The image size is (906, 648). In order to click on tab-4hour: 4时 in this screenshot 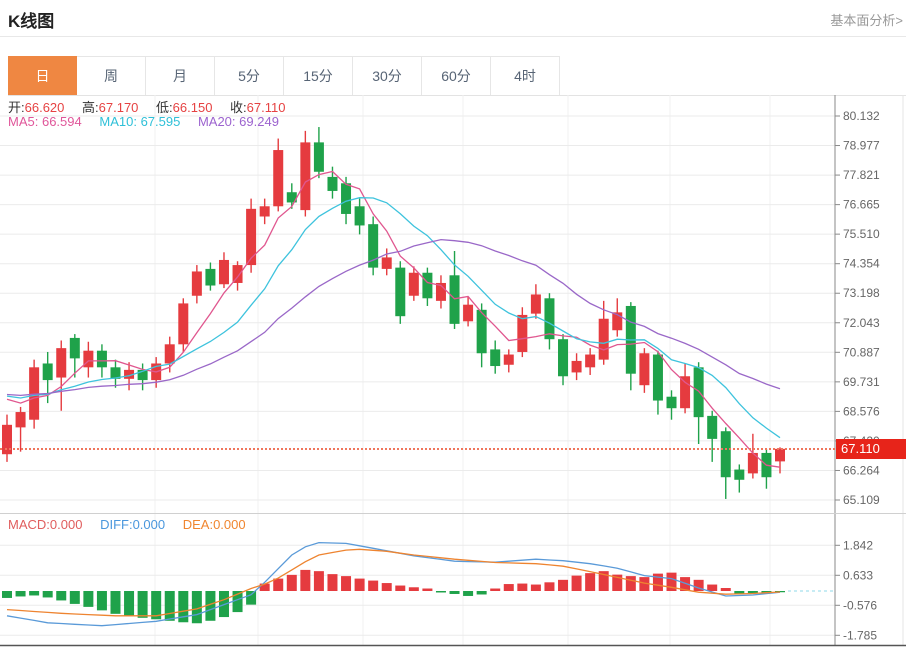, I will do `click(525, 75)`.